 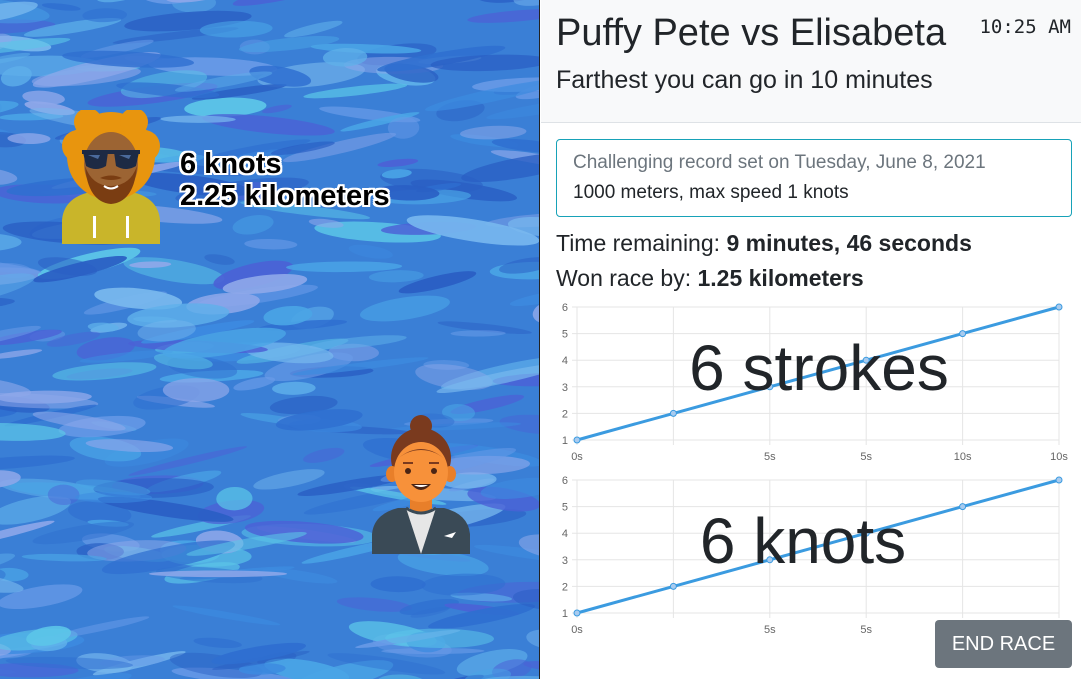 I want to click on won-by-value: 1.25 kilometers, so click(x=780, y=278).